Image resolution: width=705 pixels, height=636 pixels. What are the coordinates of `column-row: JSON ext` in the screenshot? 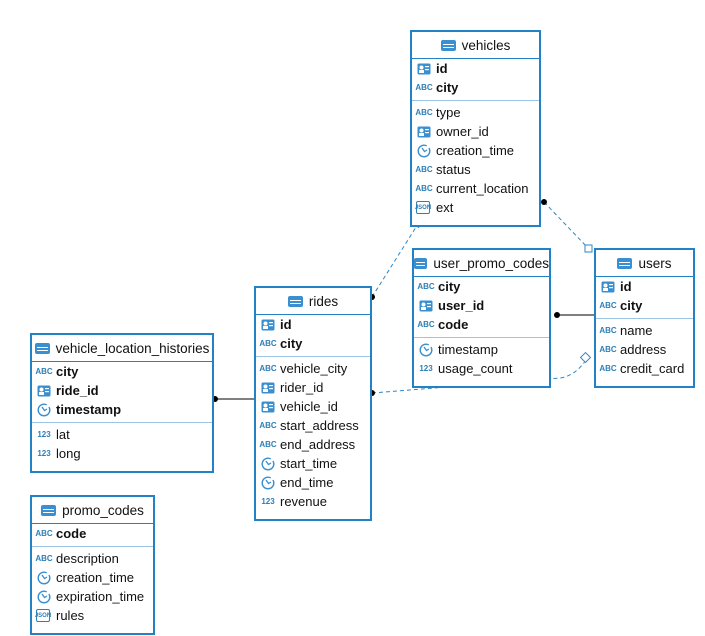 It's located at (475, 207).